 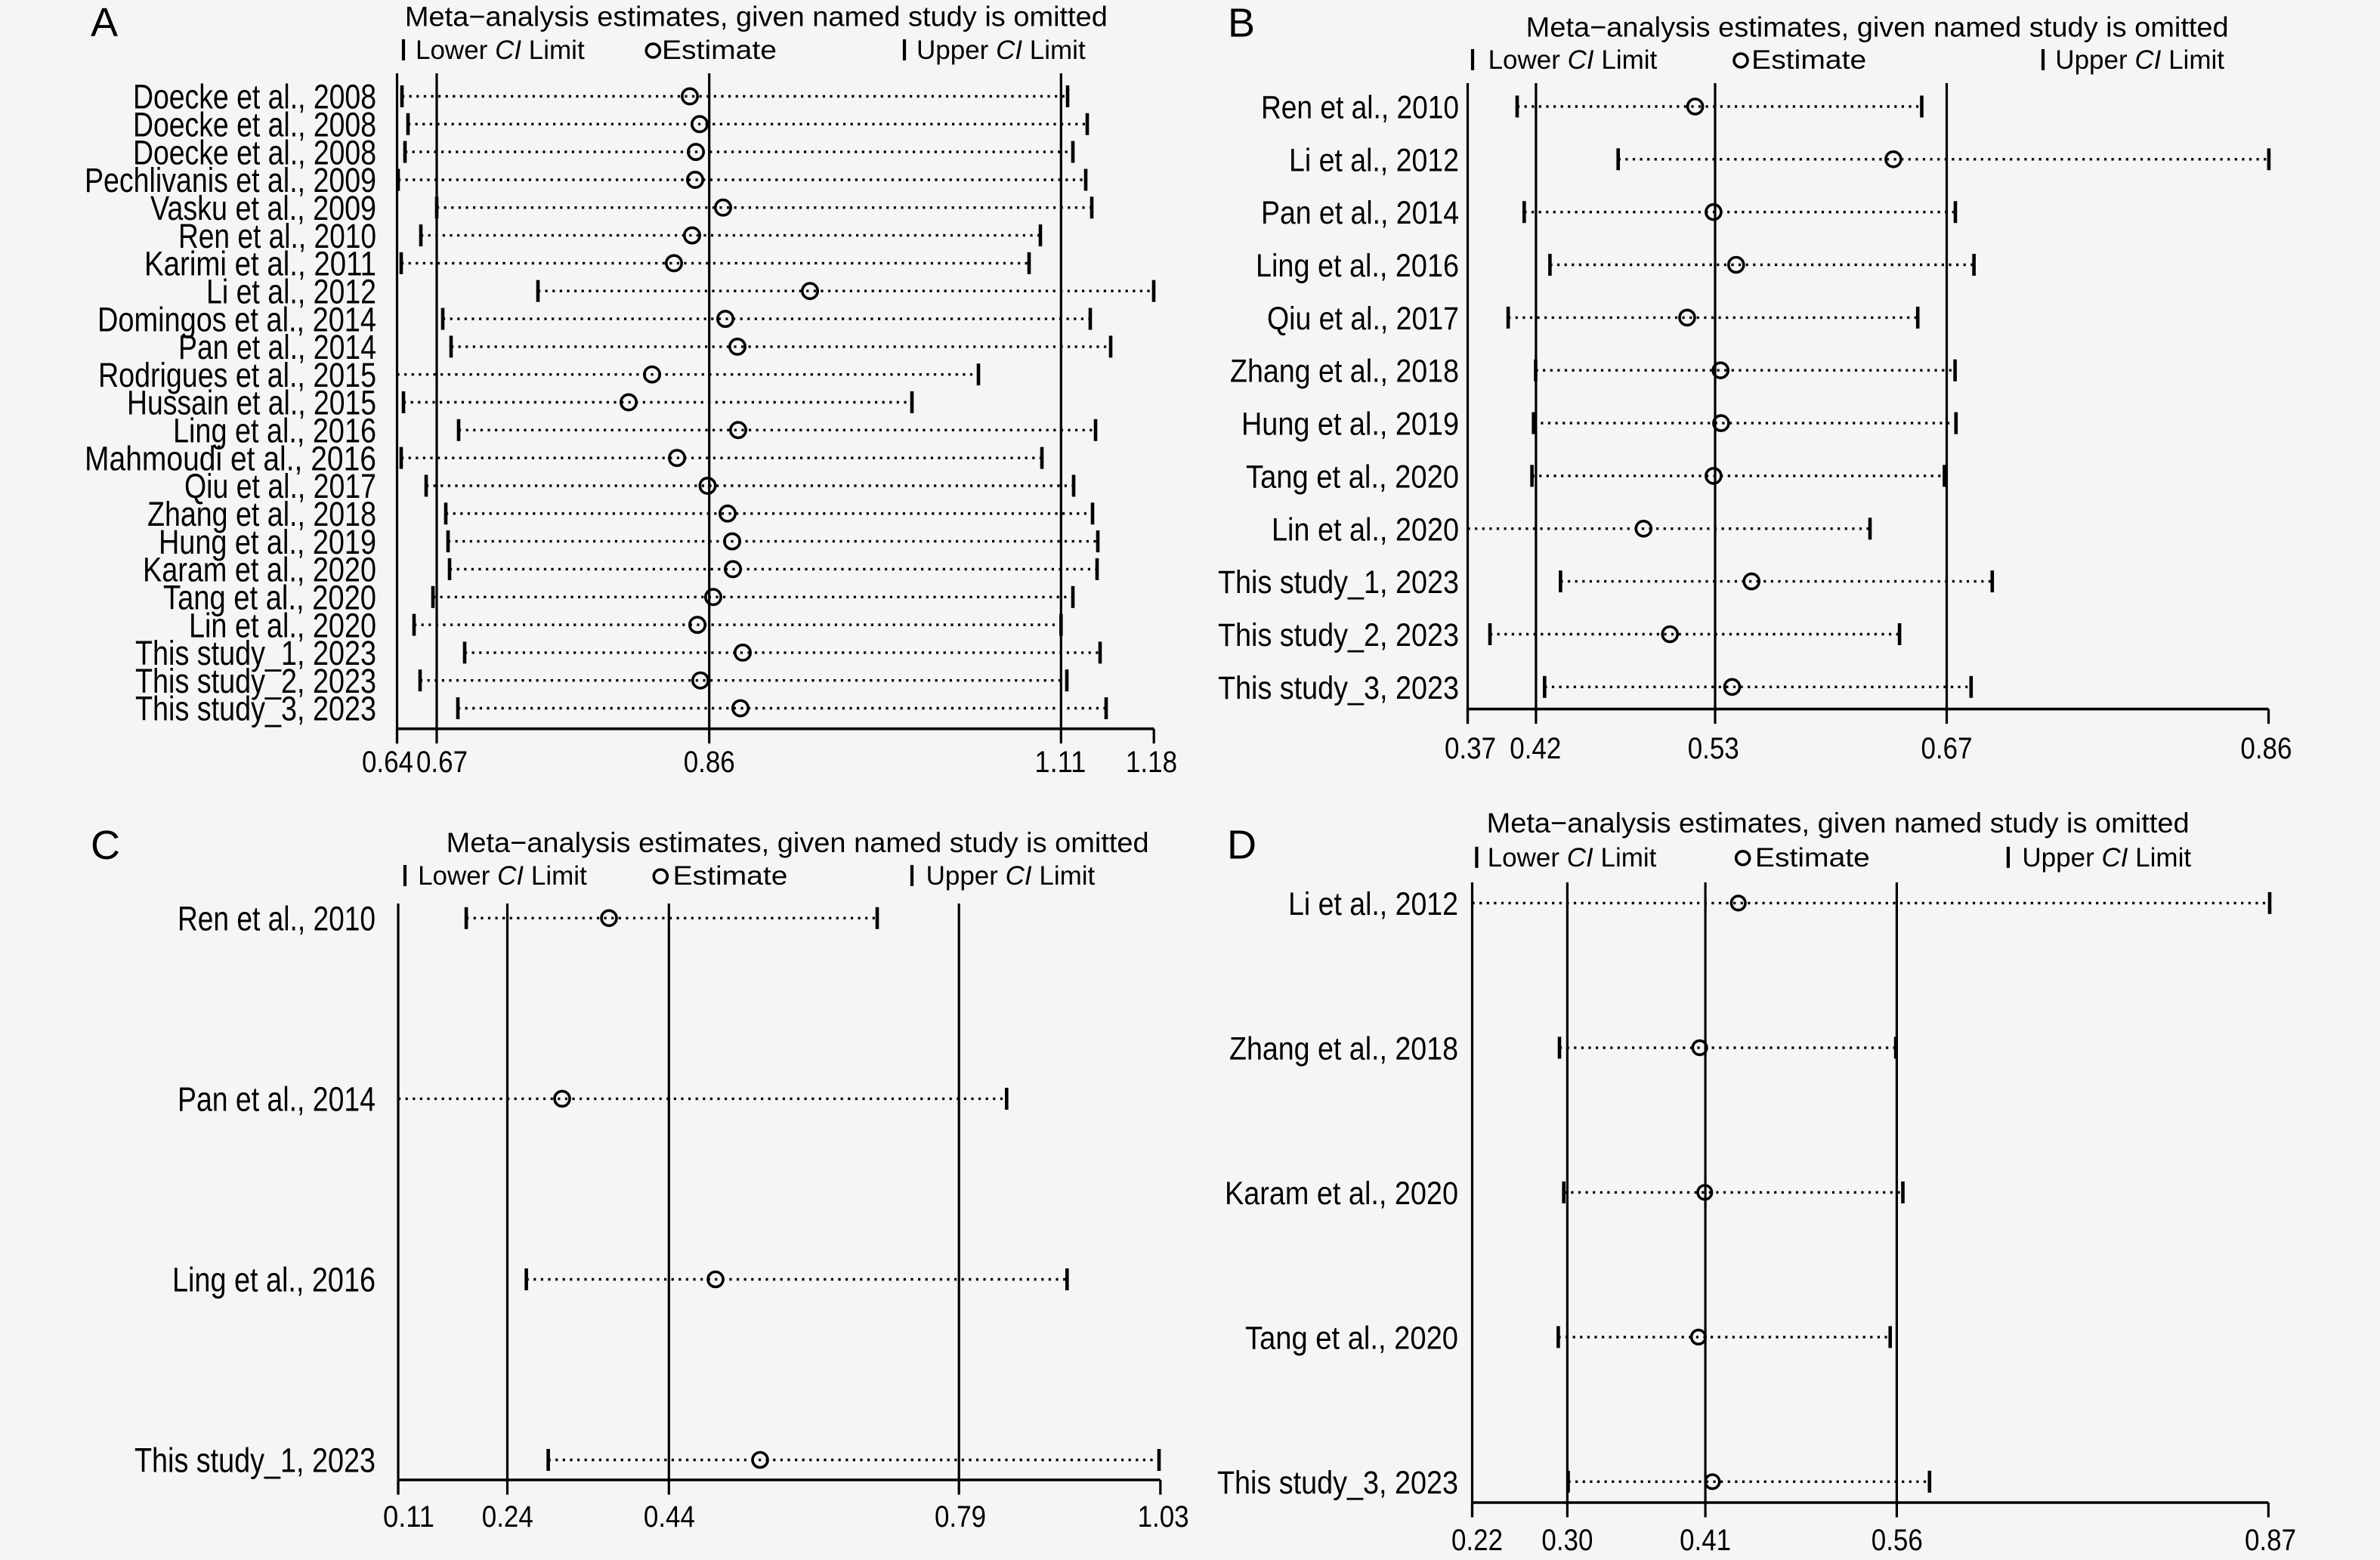 I want to click on svg-text: 1.18, so click(x=1151, y=762).